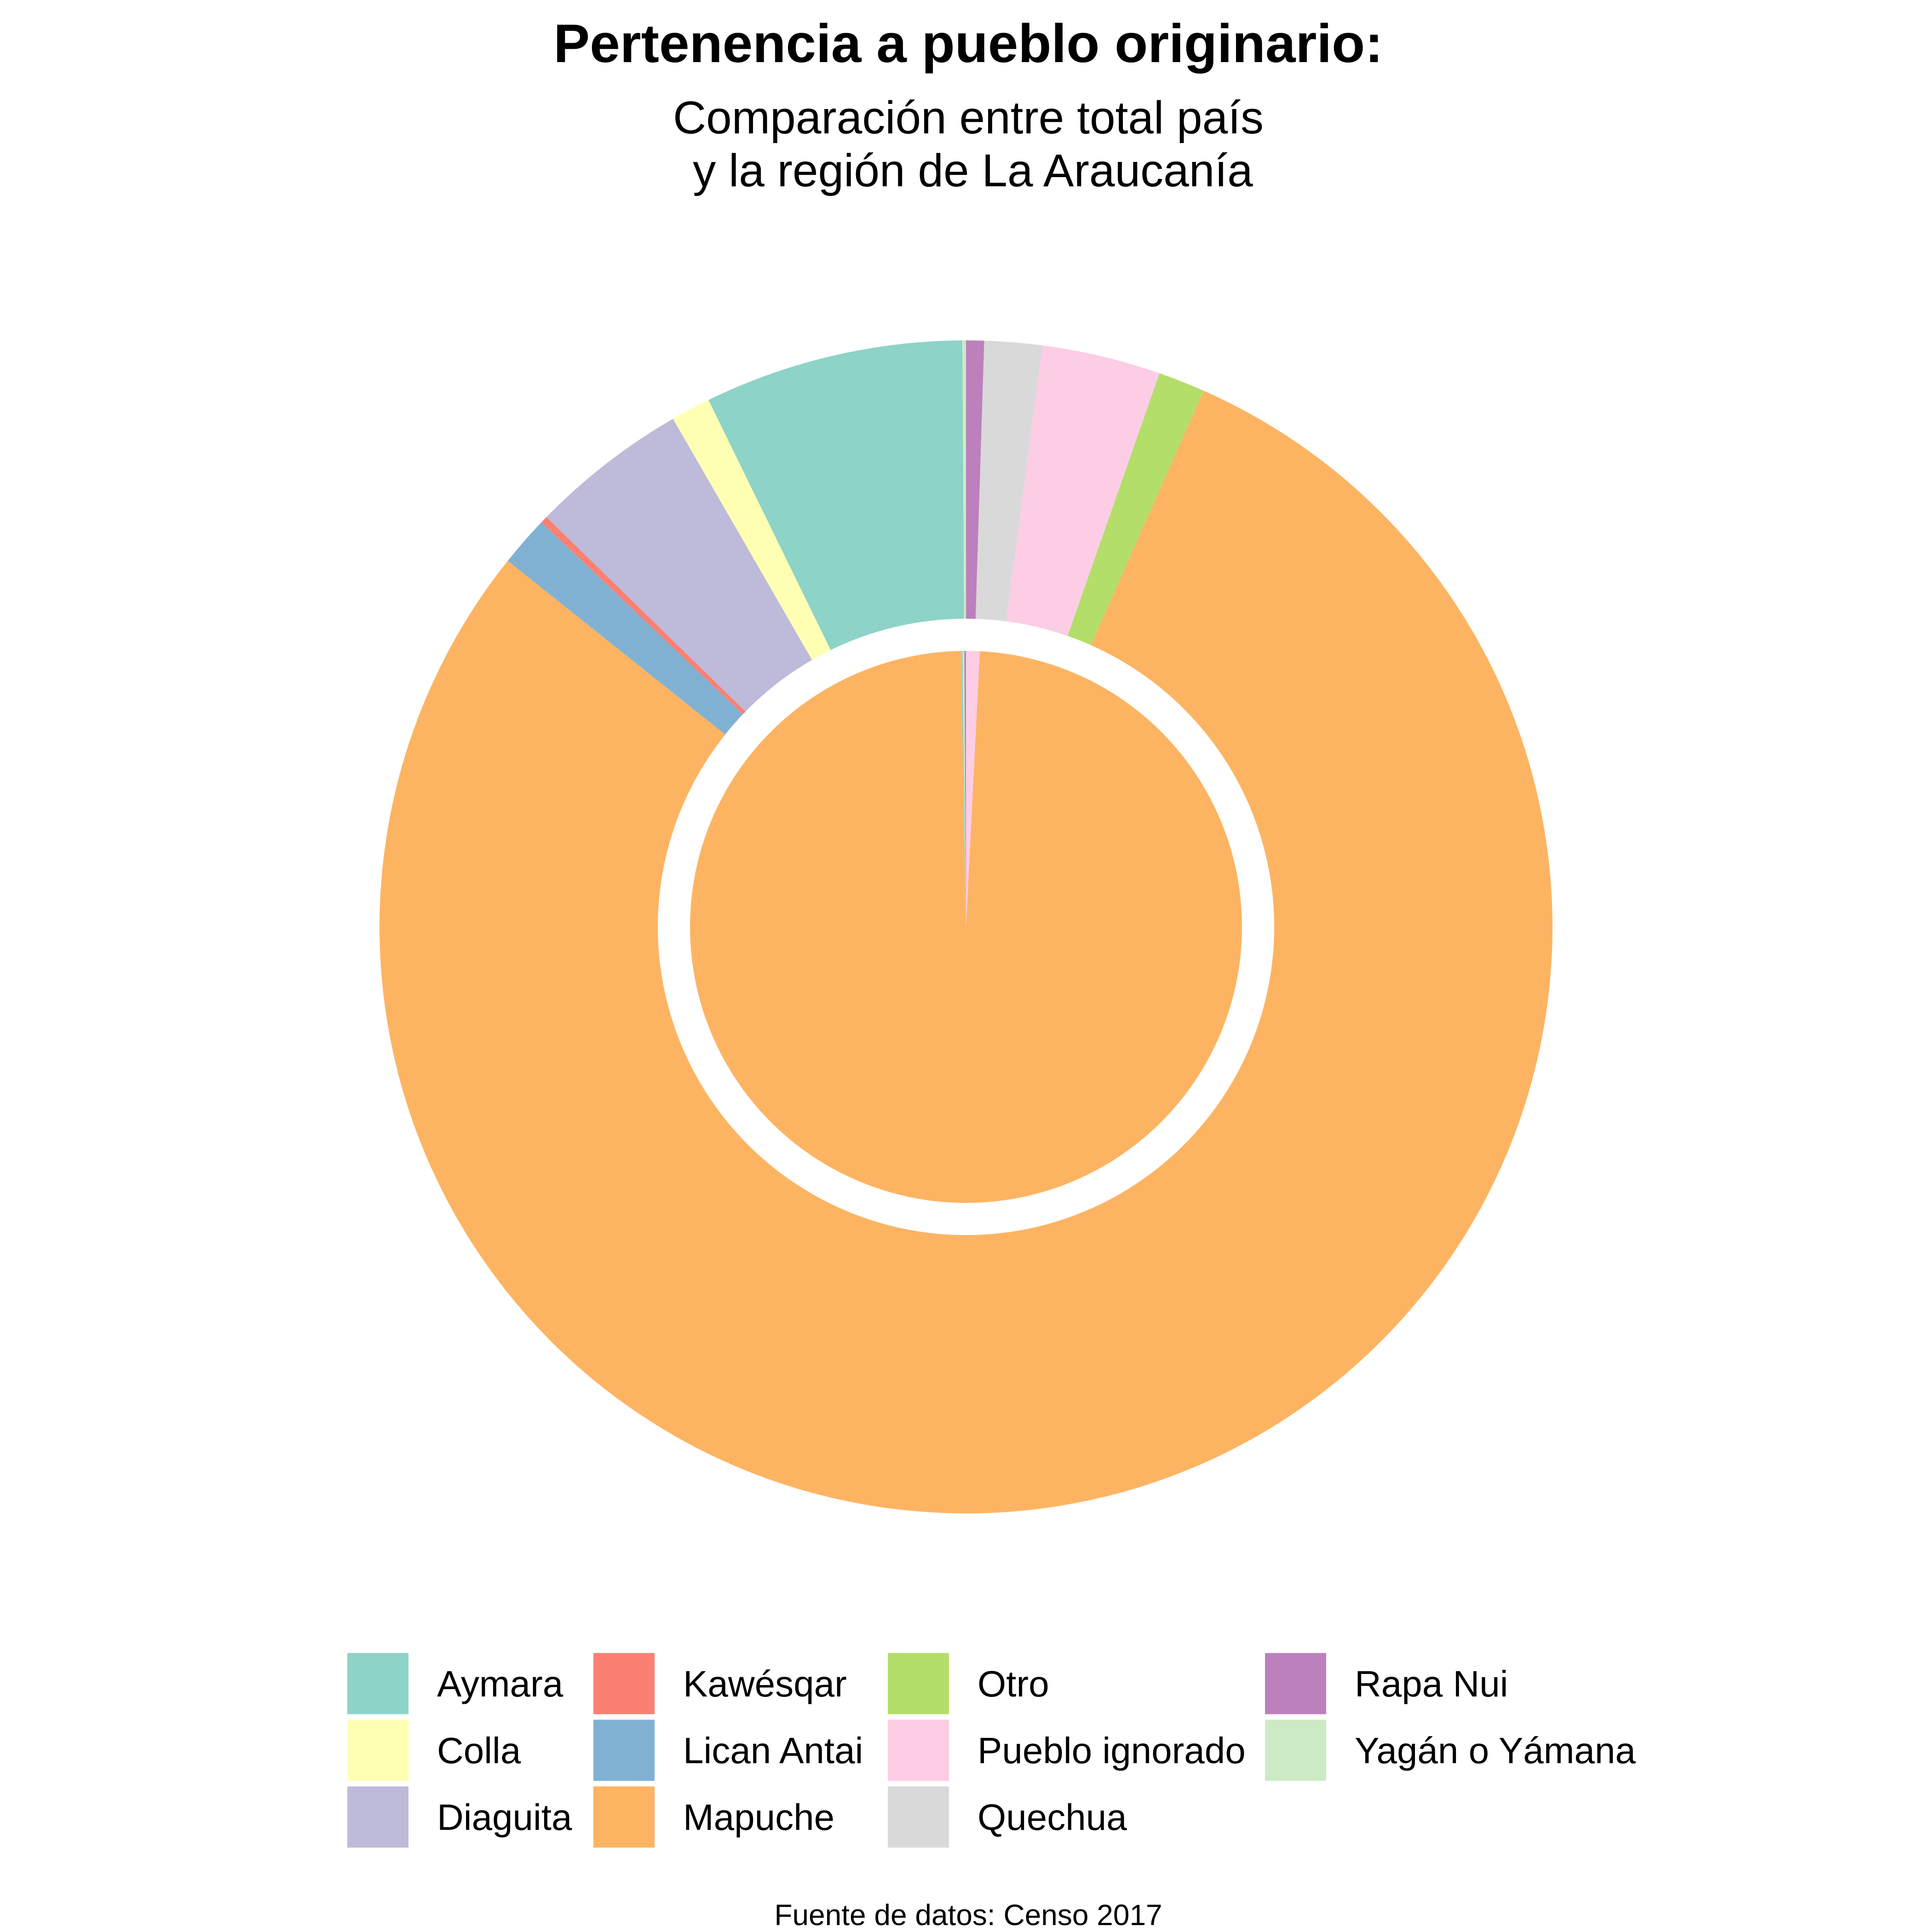 This screenshot has width=1932, height=1932. Describe the element at coordinates (964, 479) in the screenshot. I see `outer-slice-yagan-o-yamana` at that location.